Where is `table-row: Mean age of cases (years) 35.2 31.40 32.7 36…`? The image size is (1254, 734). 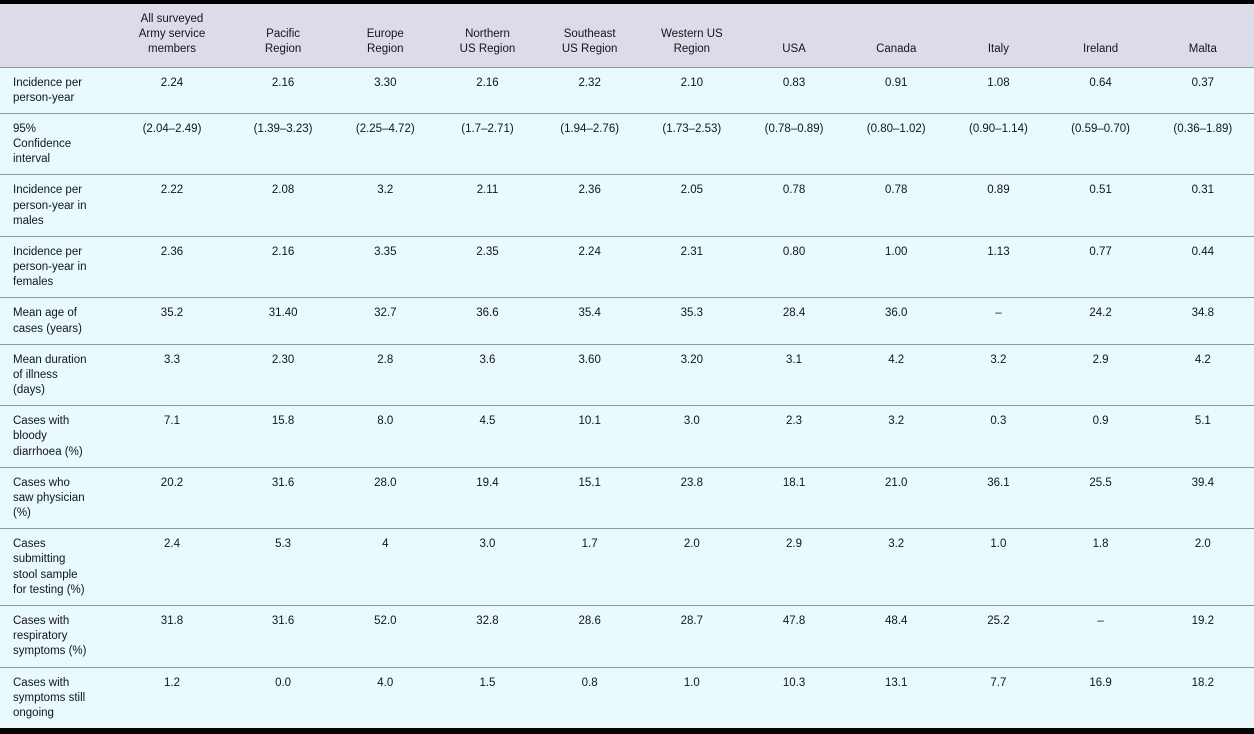
table-row: Mean age of cases (years) 35.2 31.40 32.7 36… is located at coordinates (627, 320).